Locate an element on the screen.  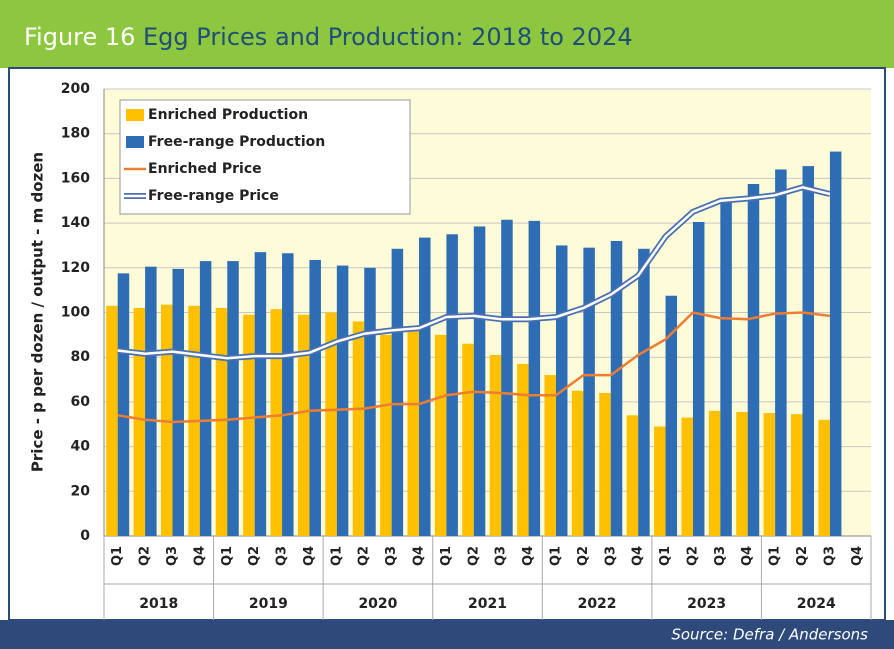
legend-label: Enriched Price is located at coordinates (205, 169).